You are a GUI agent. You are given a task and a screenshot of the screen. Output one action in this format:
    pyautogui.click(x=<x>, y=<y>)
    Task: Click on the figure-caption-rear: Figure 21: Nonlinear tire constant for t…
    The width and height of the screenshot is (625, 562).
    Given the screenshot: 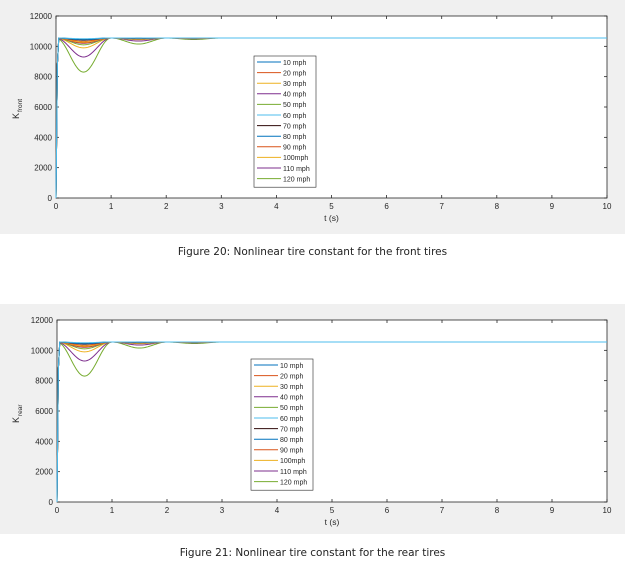 What is the action you would take?
    pyautogui.click(x=312, y=553)
    